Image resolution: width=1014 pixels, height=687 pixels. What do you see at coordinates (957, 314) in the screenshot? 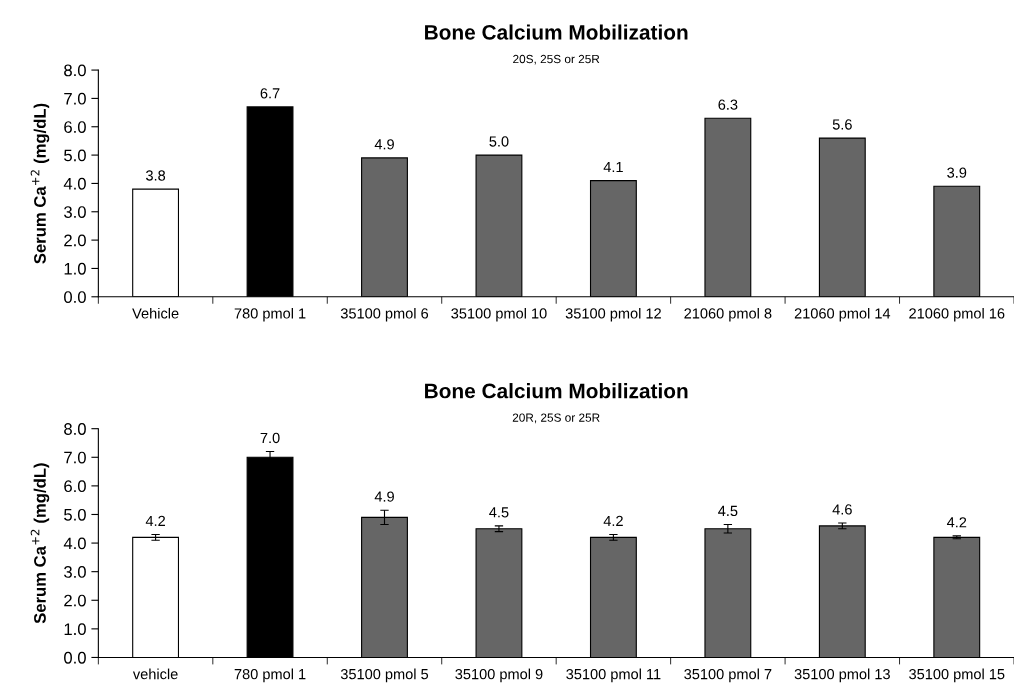
I see `x-tick-label: 21060 pmol 16` at bounding box center [957, 314].